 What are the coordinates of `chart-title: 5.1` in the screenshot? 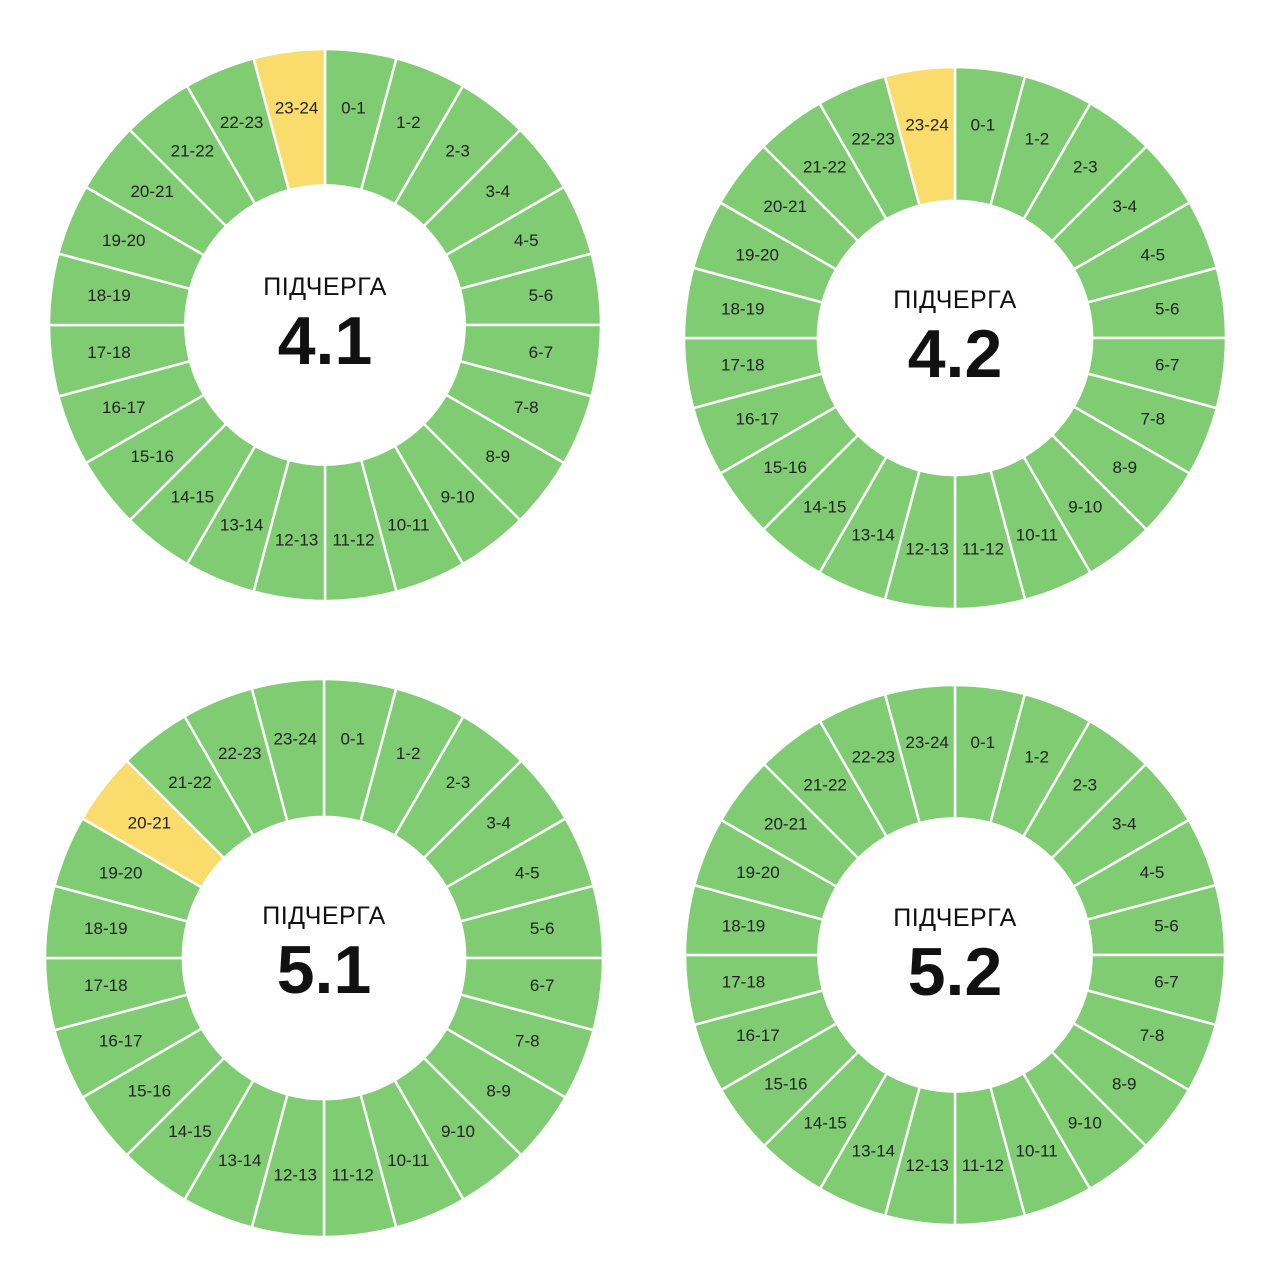 It's located at (324, 970).